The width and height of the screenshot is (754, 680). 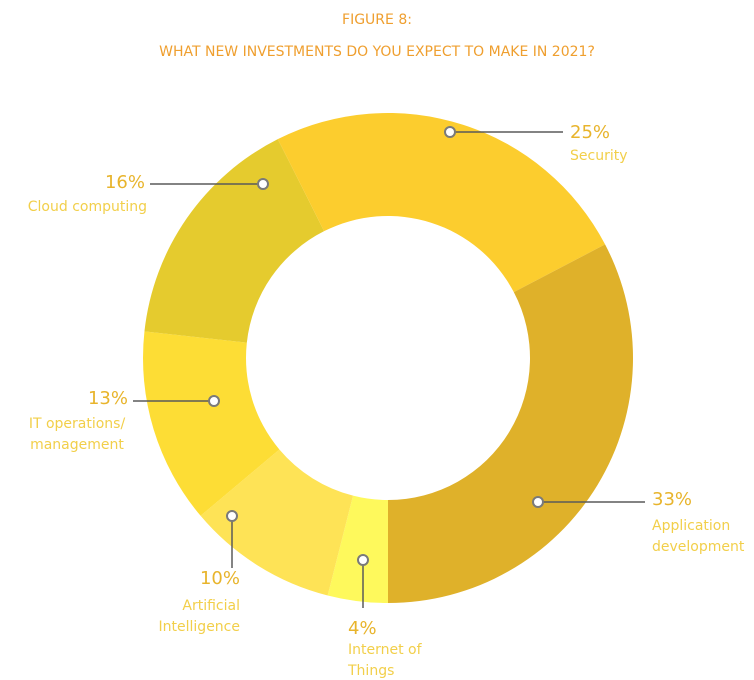 I want to click on value-label: 10%, so click(x=219, y=578).